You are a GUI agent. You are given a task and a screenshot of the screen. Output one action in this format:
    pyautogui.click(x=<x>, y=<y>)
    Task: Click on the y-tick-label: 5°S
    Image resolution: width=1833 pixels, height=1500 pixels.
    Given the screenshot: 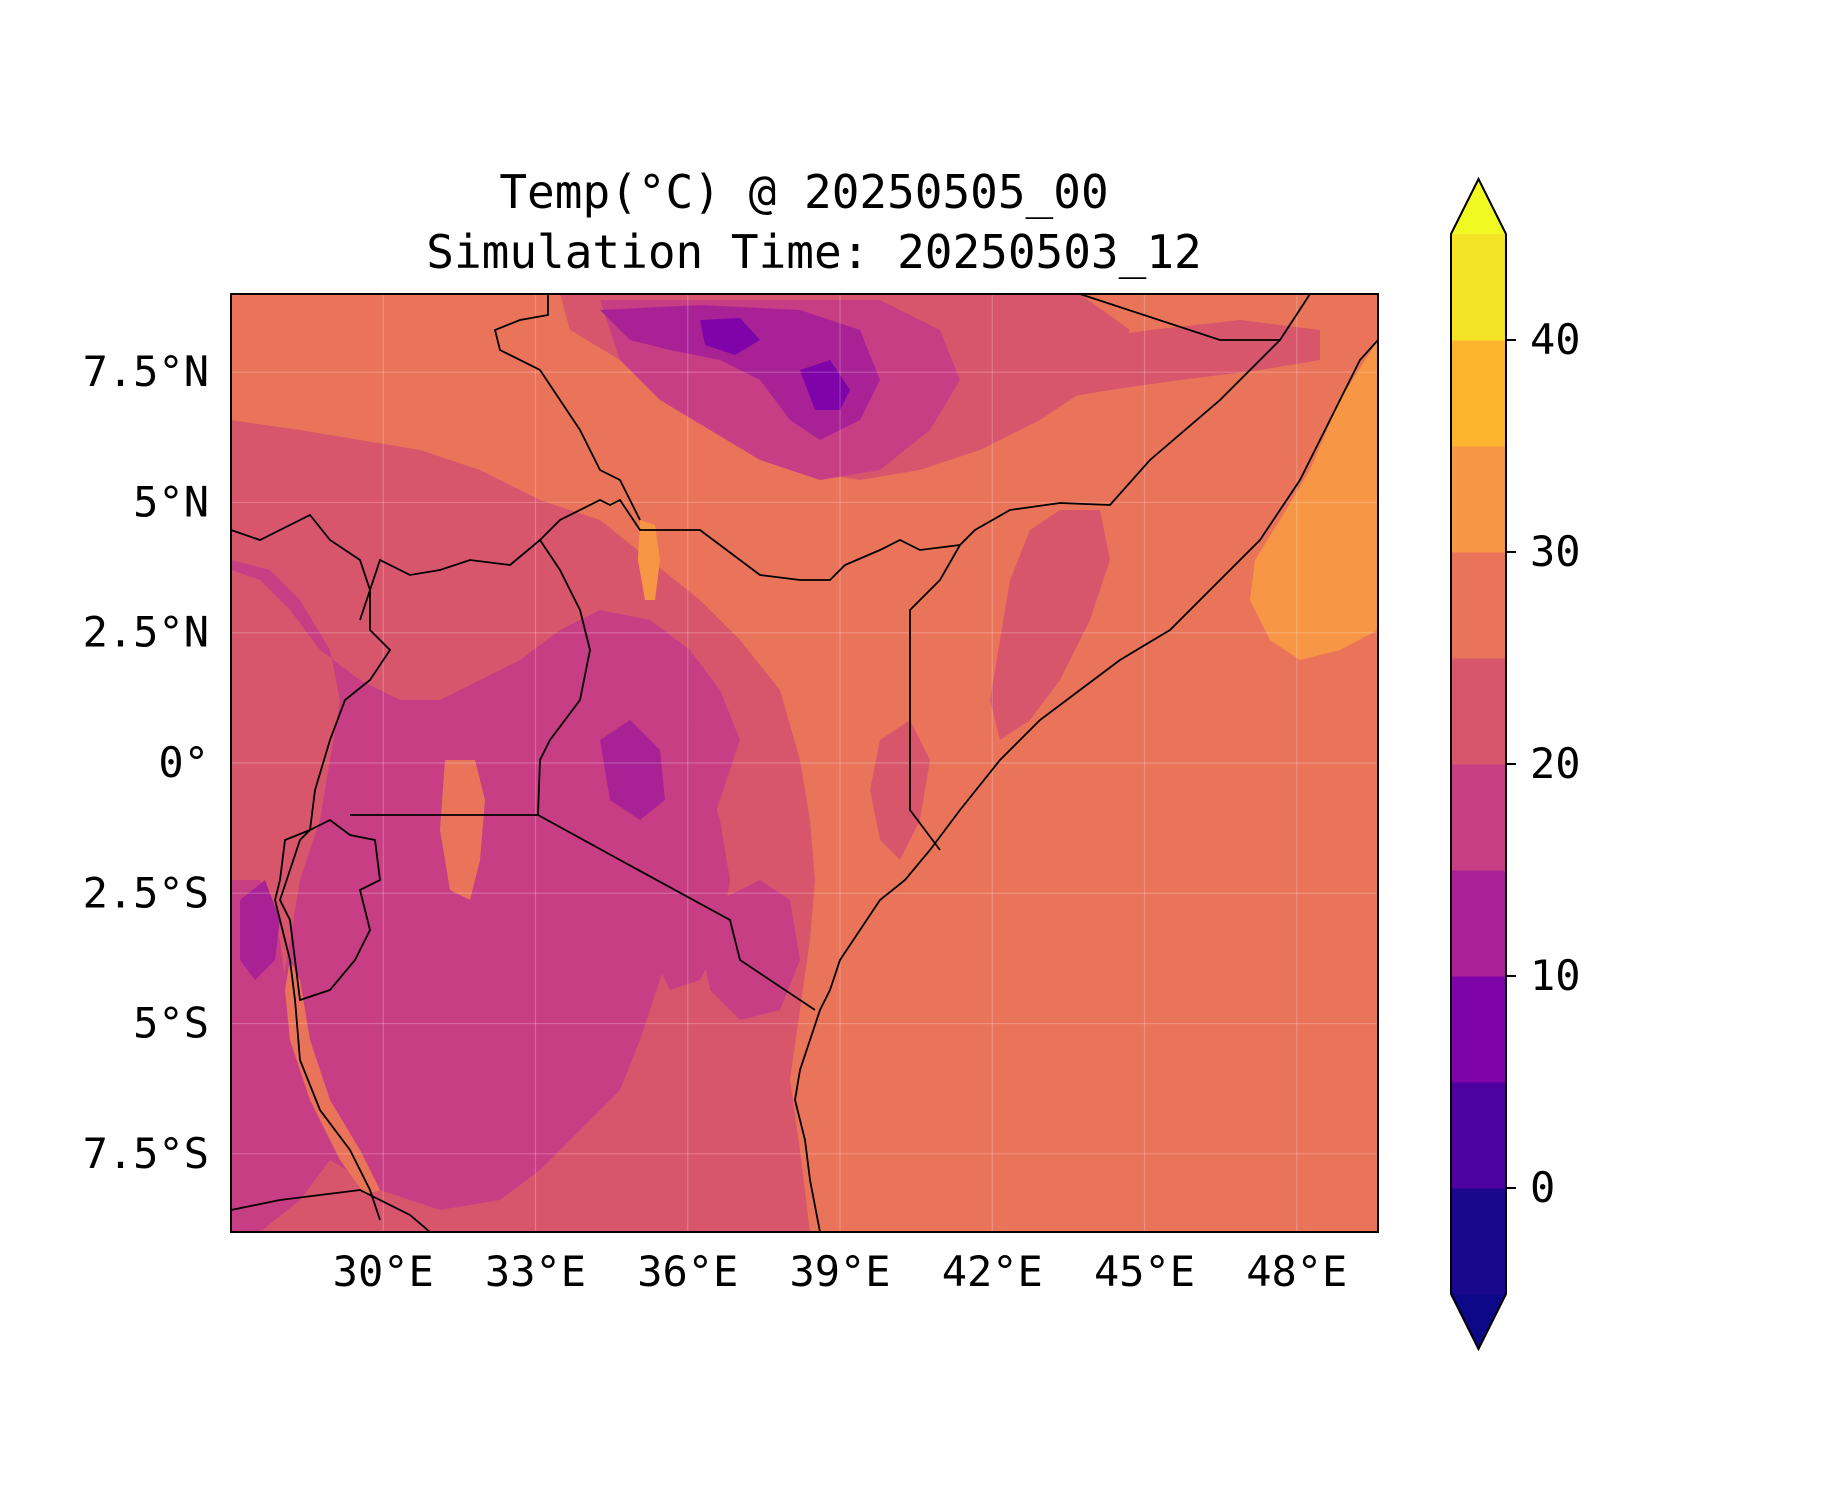 What is the action you would take?
    pyautogui.click(x=171, y=1023)
    